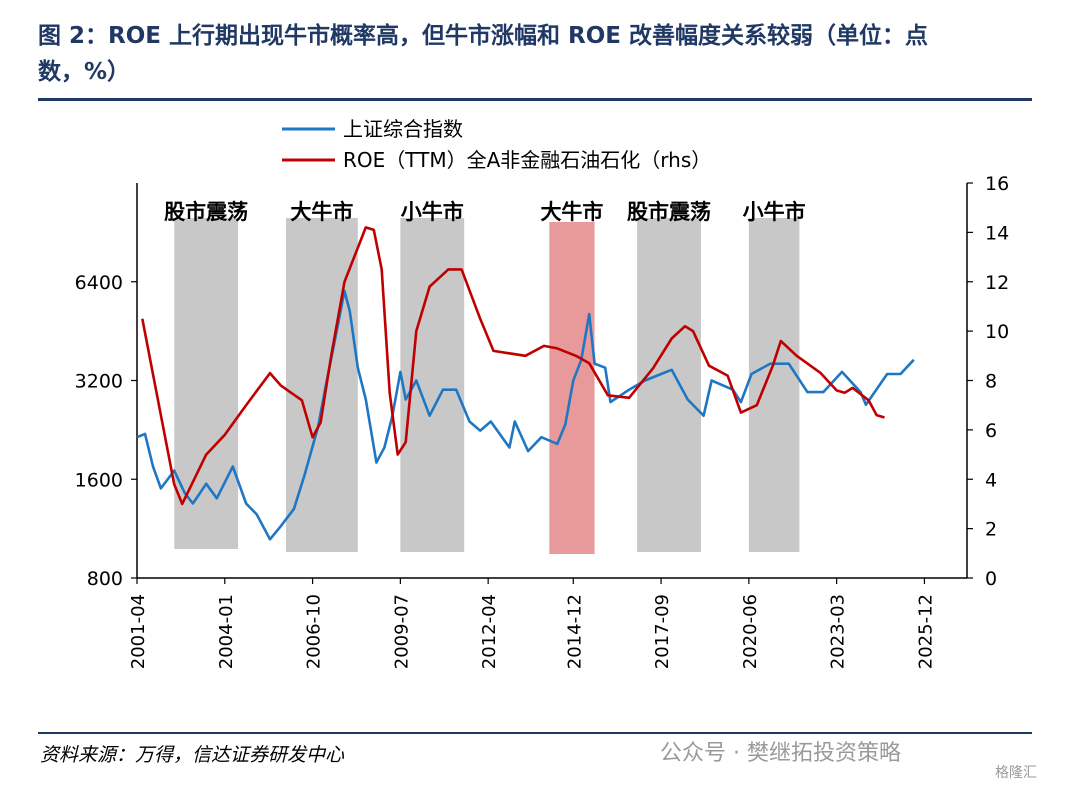 Image resolution: width=1080 pixels, height=793 pixels. I want to click on x-tick-label: 2014-12, so click(574, 631).